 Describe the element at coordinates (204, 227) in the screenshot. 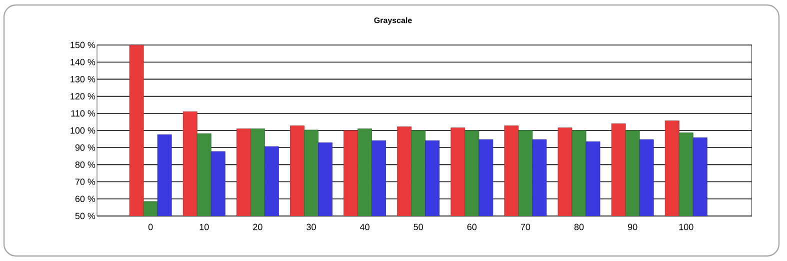

I see `x-tick-label: 10` at that location.